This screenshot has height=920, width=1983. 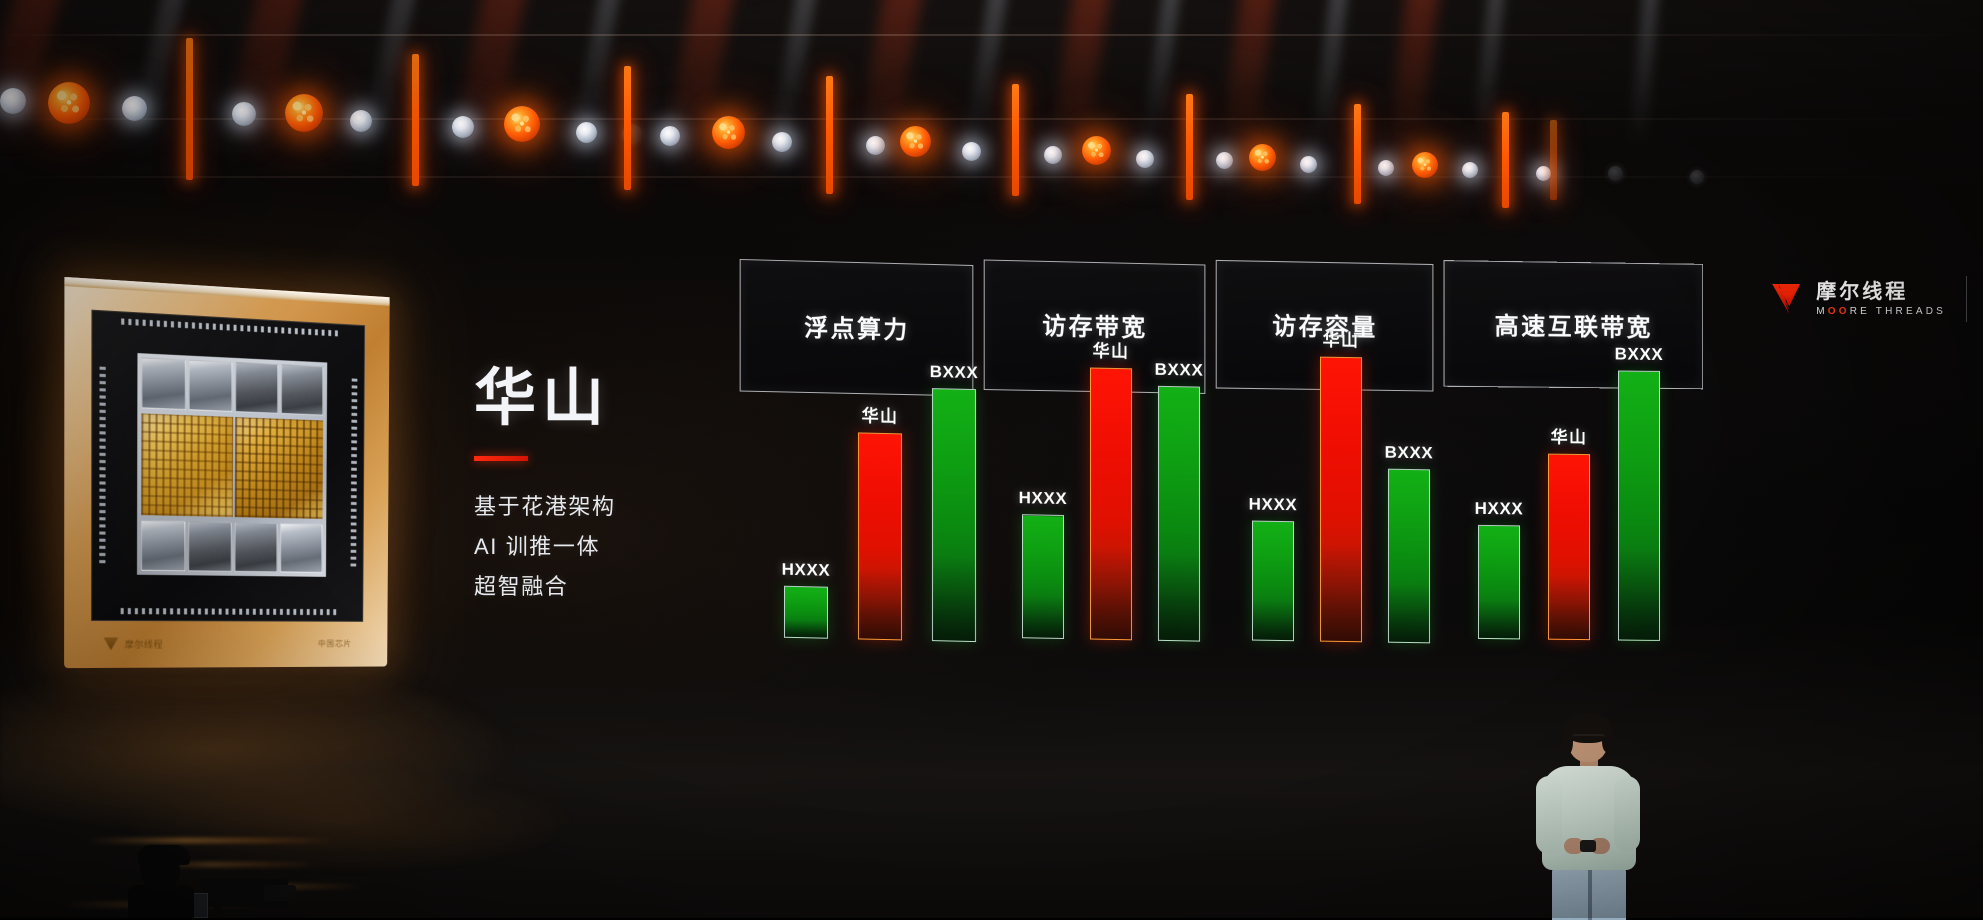 I want to click on chart-bars-memory-bandwidth: HXXX 华山 BXXX, so click(x=1114, y=491).